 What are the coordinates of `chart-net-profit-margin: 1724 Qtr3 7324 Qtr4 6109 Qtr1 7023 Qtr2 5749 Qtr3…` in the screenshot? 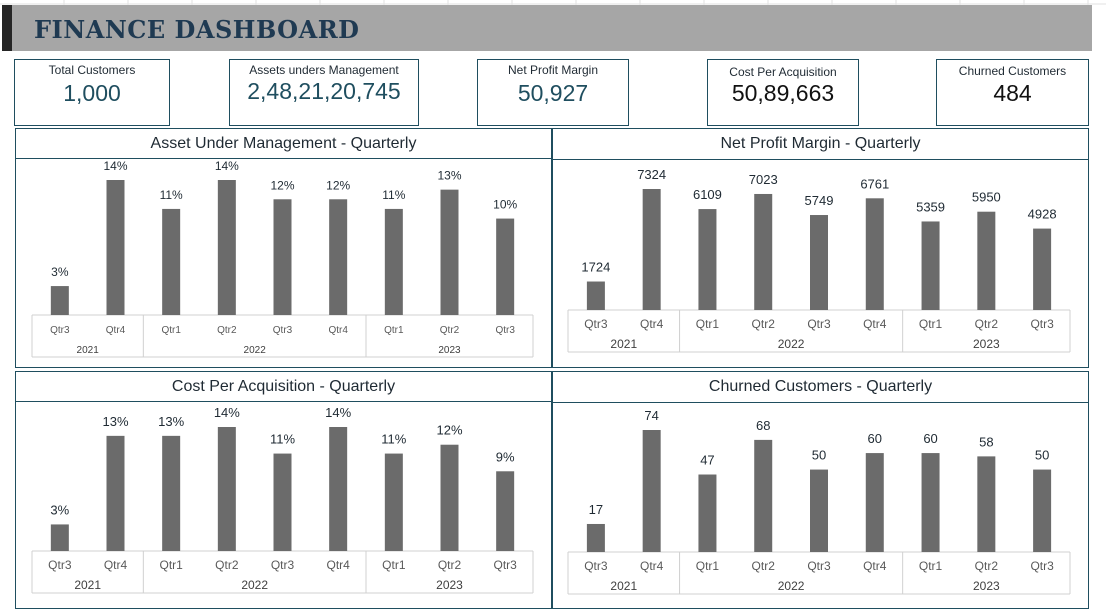 It's located at (819, 260).